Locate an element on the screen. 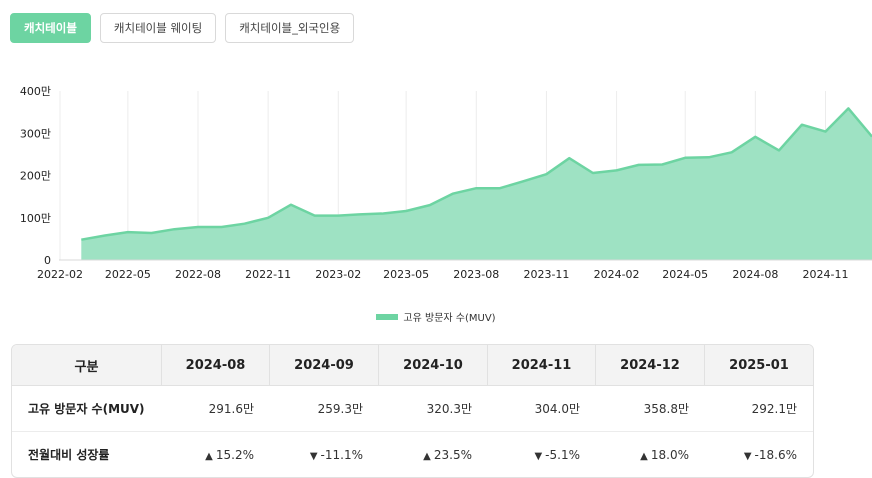  table-header-label: 구분 is located at coordinates (87, 365).